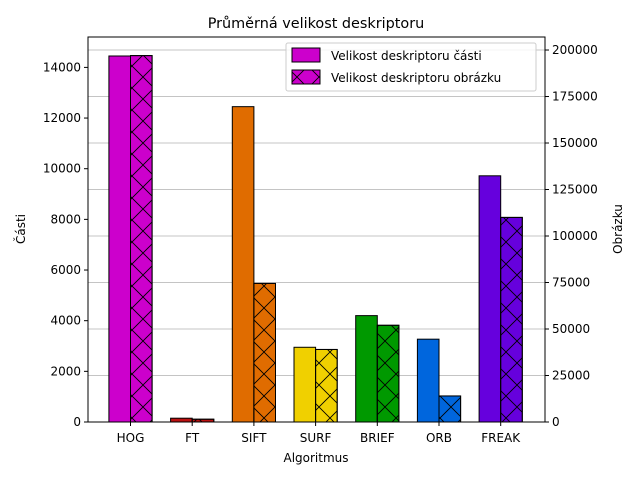 The height and width of the screenshot is (480, 640). What do you see at coordinates (511, 319) in the screenshot?
I see `bar-image-hatch-freak` at bounding box center [511, 319].